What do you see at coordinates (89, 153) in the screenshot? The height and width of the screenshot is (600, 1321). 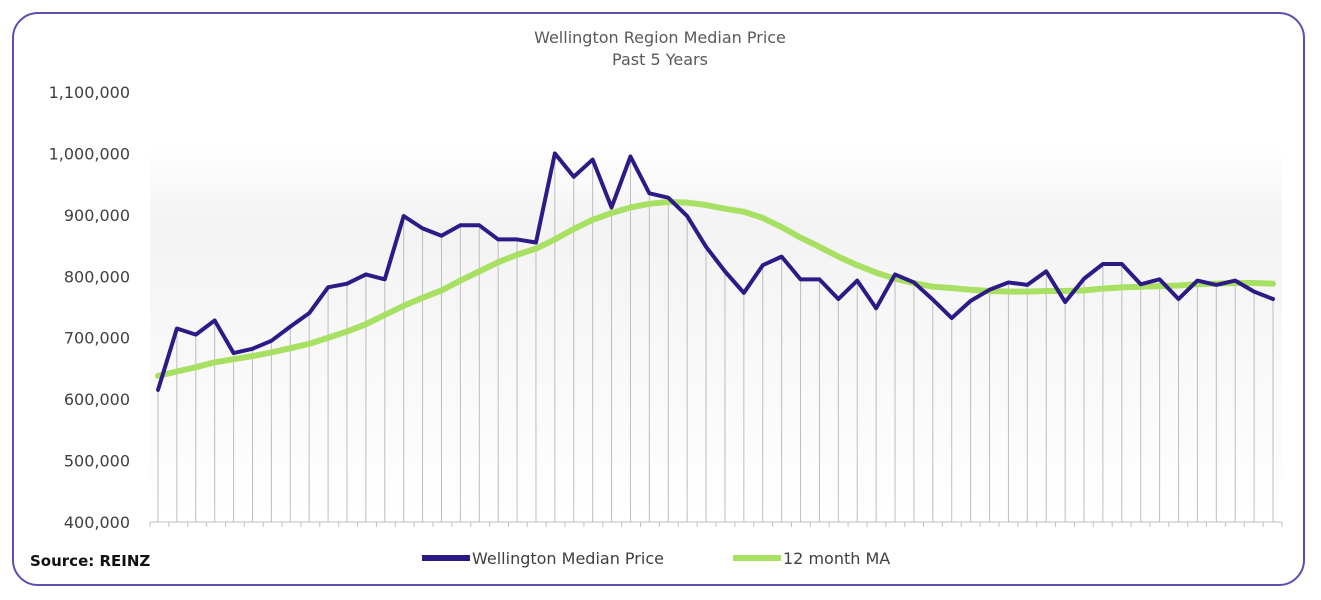 I see `y-tick-label: 1,000,000` at bounding box center [89, 153].